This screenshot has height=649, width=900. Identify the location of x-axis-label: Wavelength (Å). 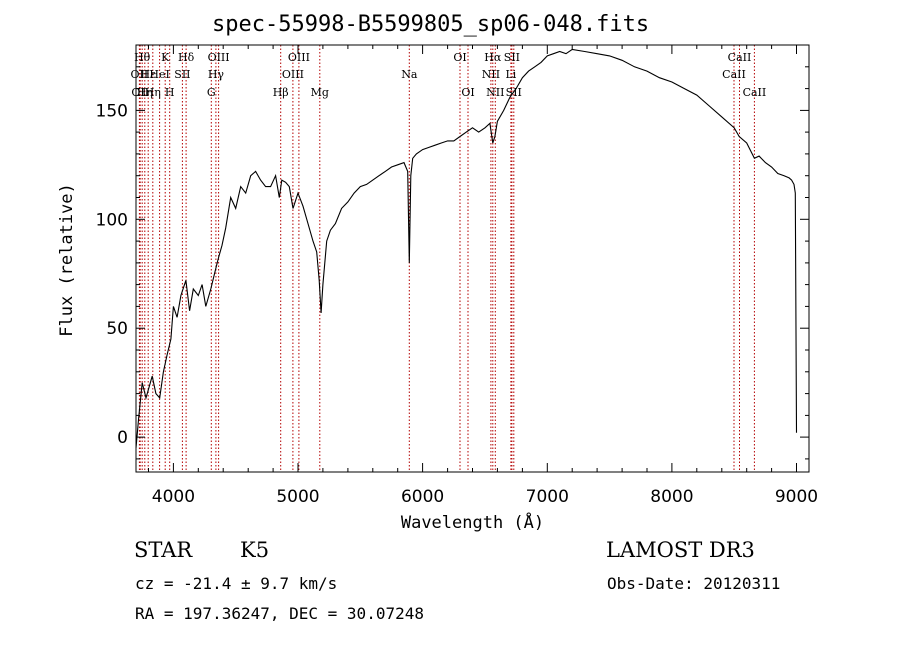
(472, 522).